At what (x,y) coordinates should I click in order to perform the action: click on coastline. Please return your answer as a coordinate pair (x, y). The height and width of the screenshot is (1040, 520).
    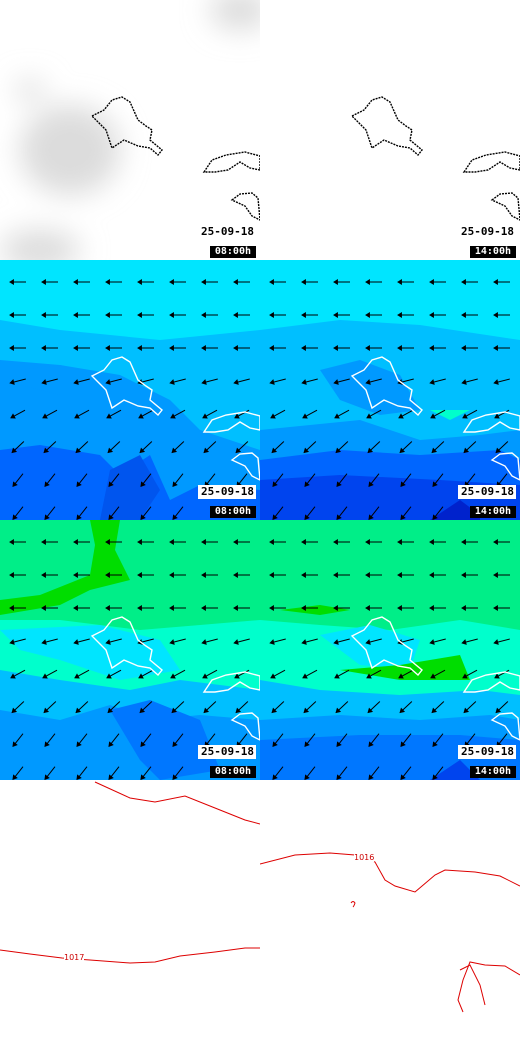
    Looking at the image, I should click on (435, 418).